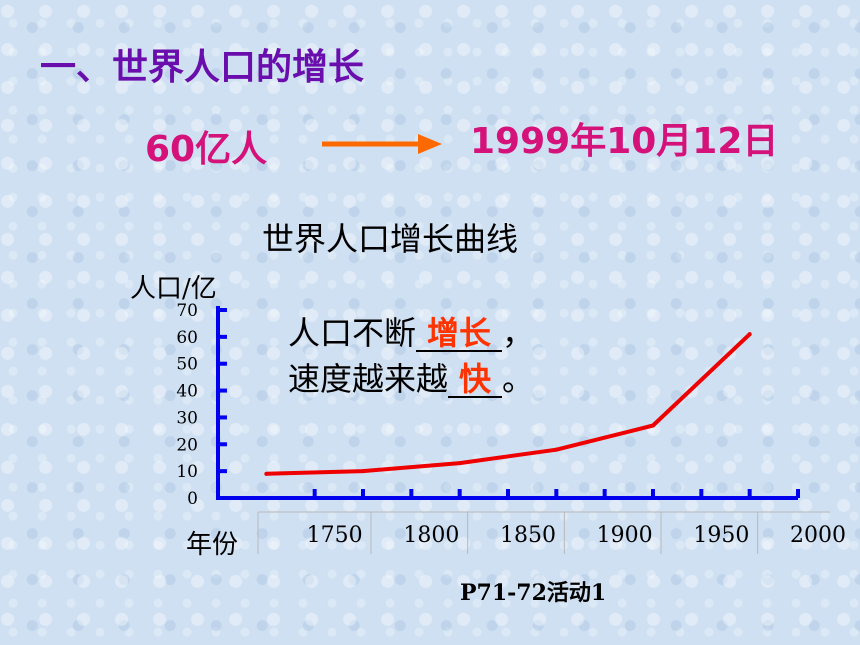 Image resolution: width=860 pixels, height=645 pixels. I want to click on date-text: 1999年10月12日, so click(624, 141).